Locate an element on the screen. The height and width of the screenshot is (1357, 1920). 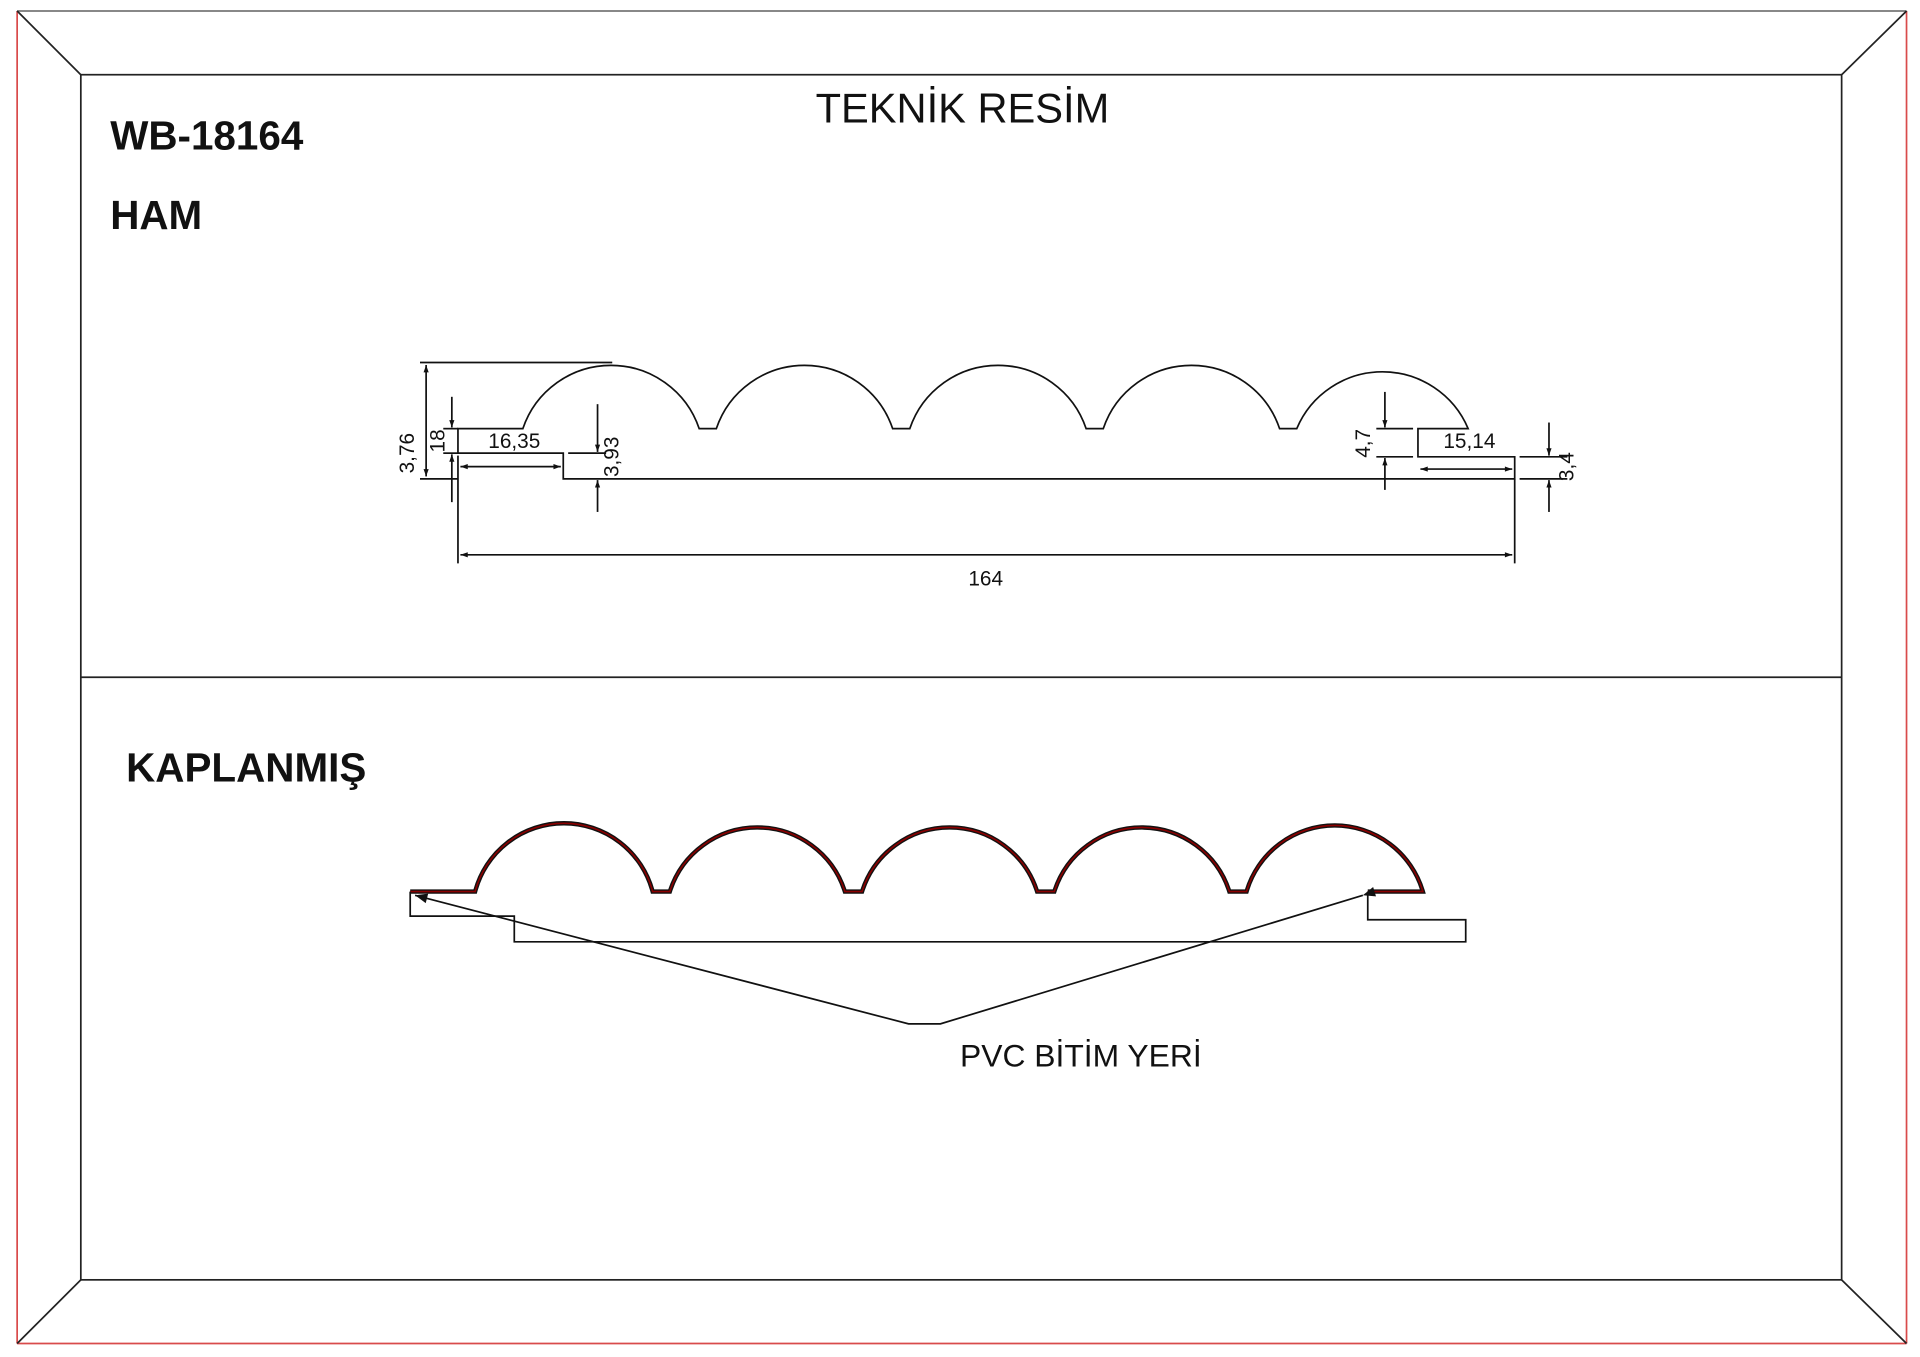
product-code: WB-18164 is located at coordinates (207, 135).